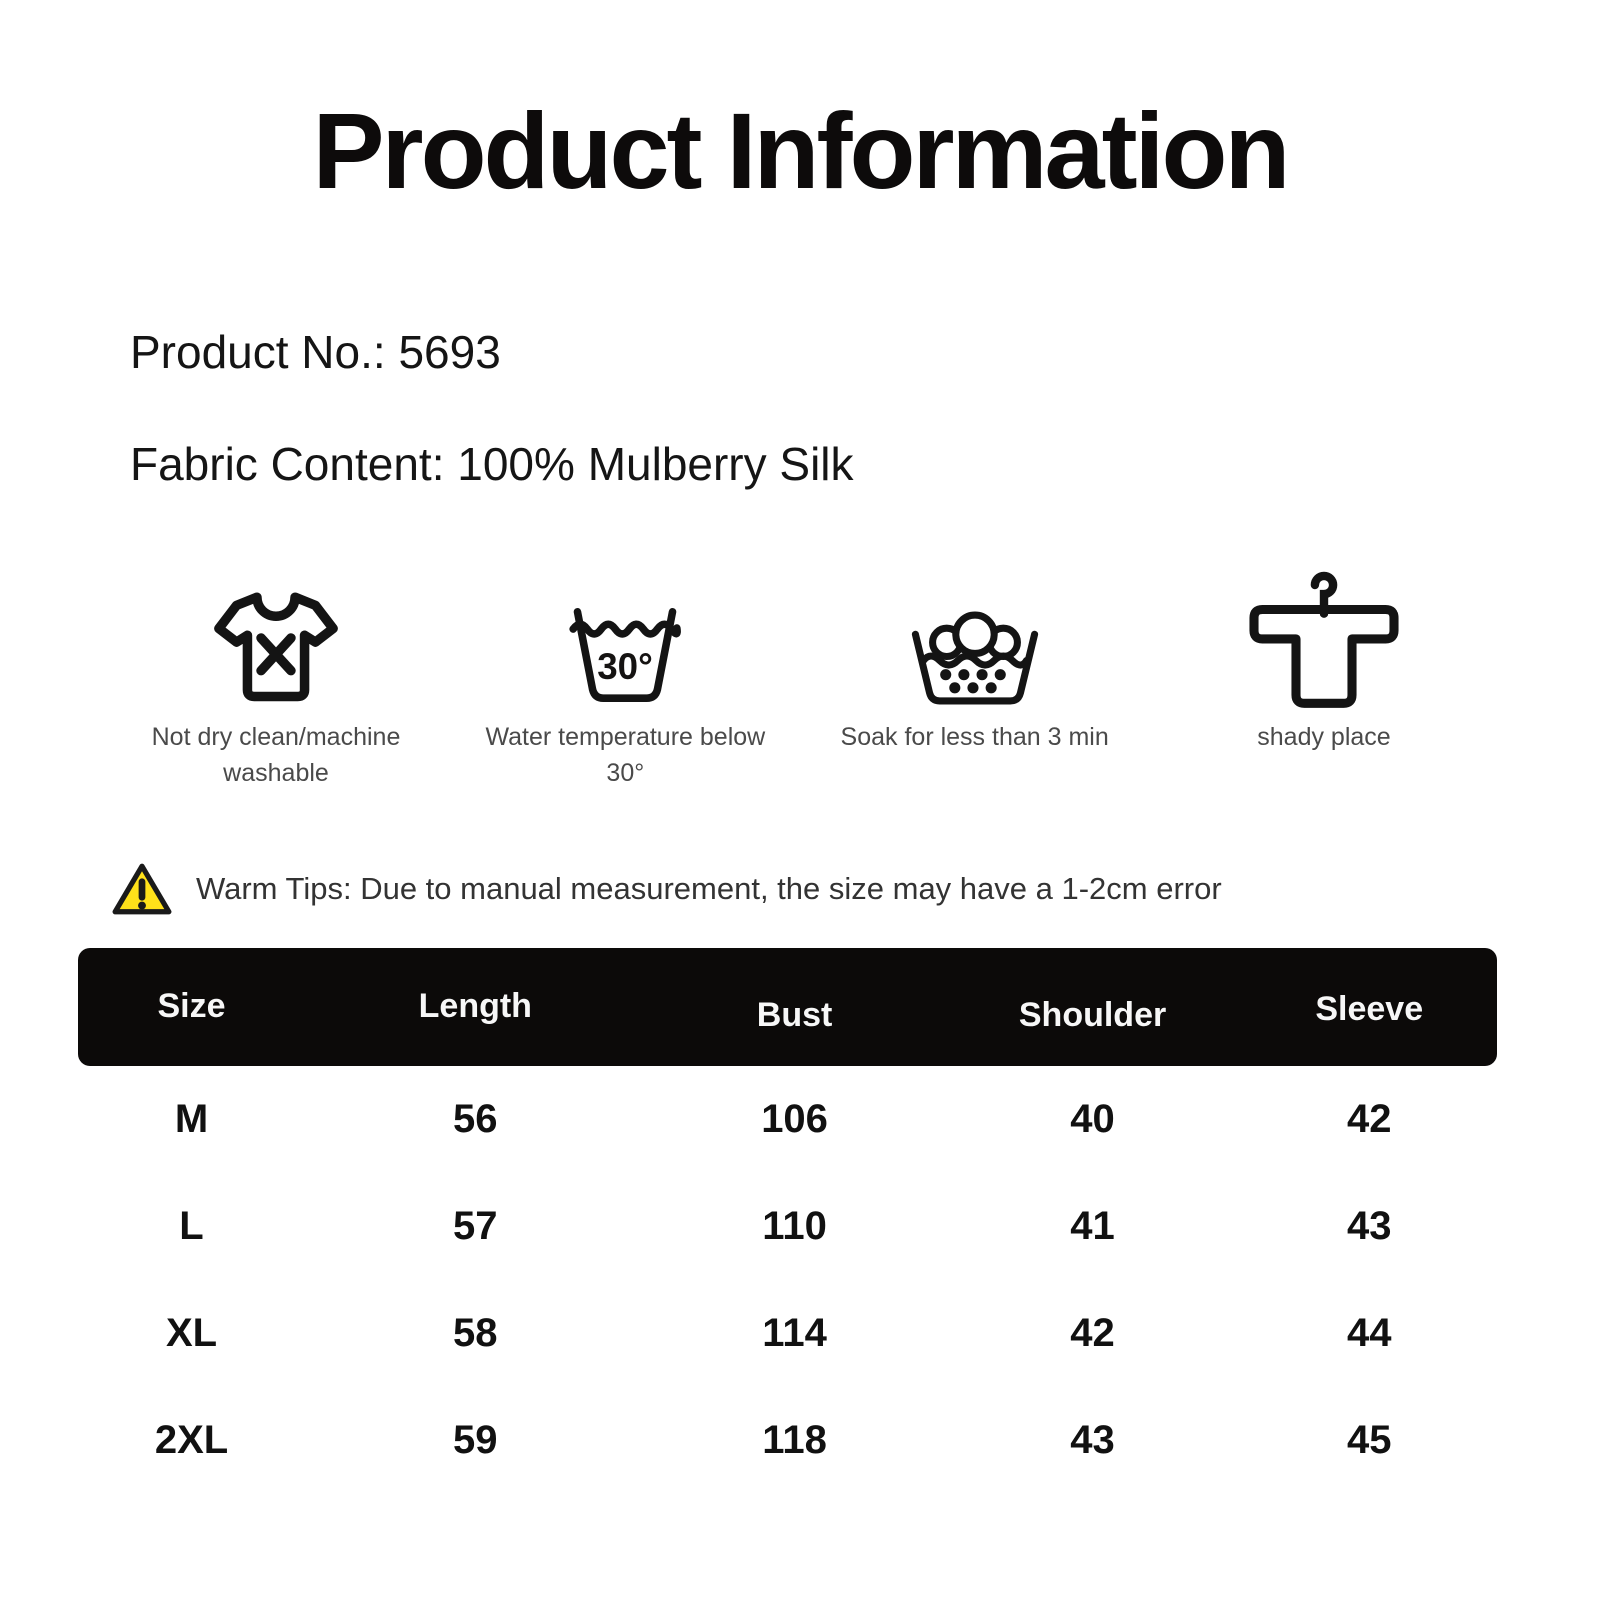 The image size is (1600, 1600). Describe the element at coordinates (1092, 1225) in the screenshot. I see `cell-shoulder: 41` at that location.